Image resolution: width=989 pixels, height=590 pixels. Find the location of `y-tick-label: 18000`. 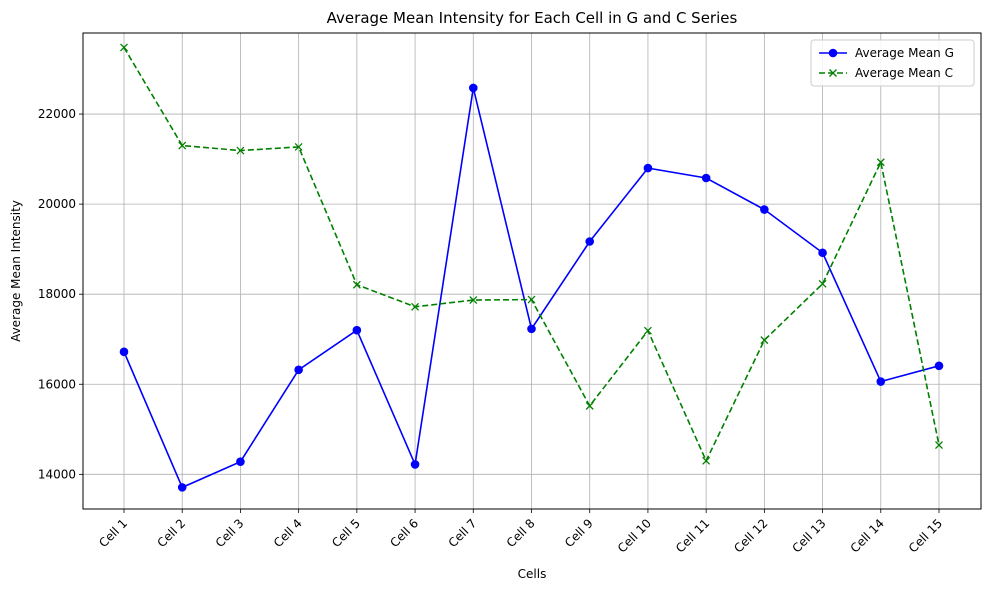

y-tick-label: 18000 is located at coordinates (57, 294).